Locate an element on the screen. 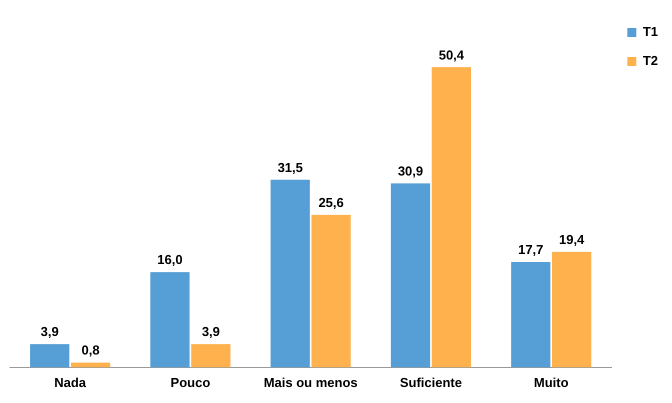 The width and height of the screenshot is (672, 403). x-tick-label: Pouco is located at coordinates (190, 382).